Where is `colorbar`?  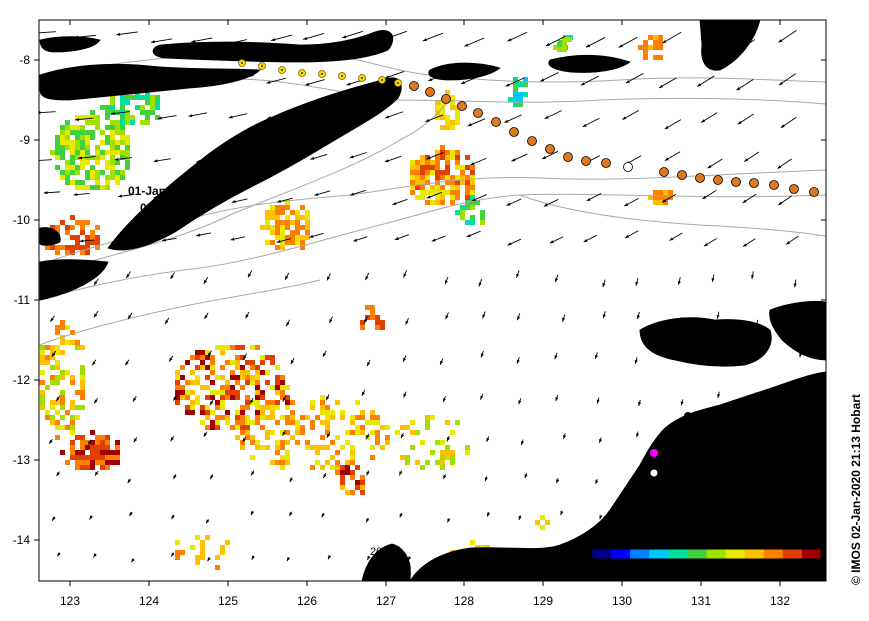 colorbar is located at coordinates (706, 554).